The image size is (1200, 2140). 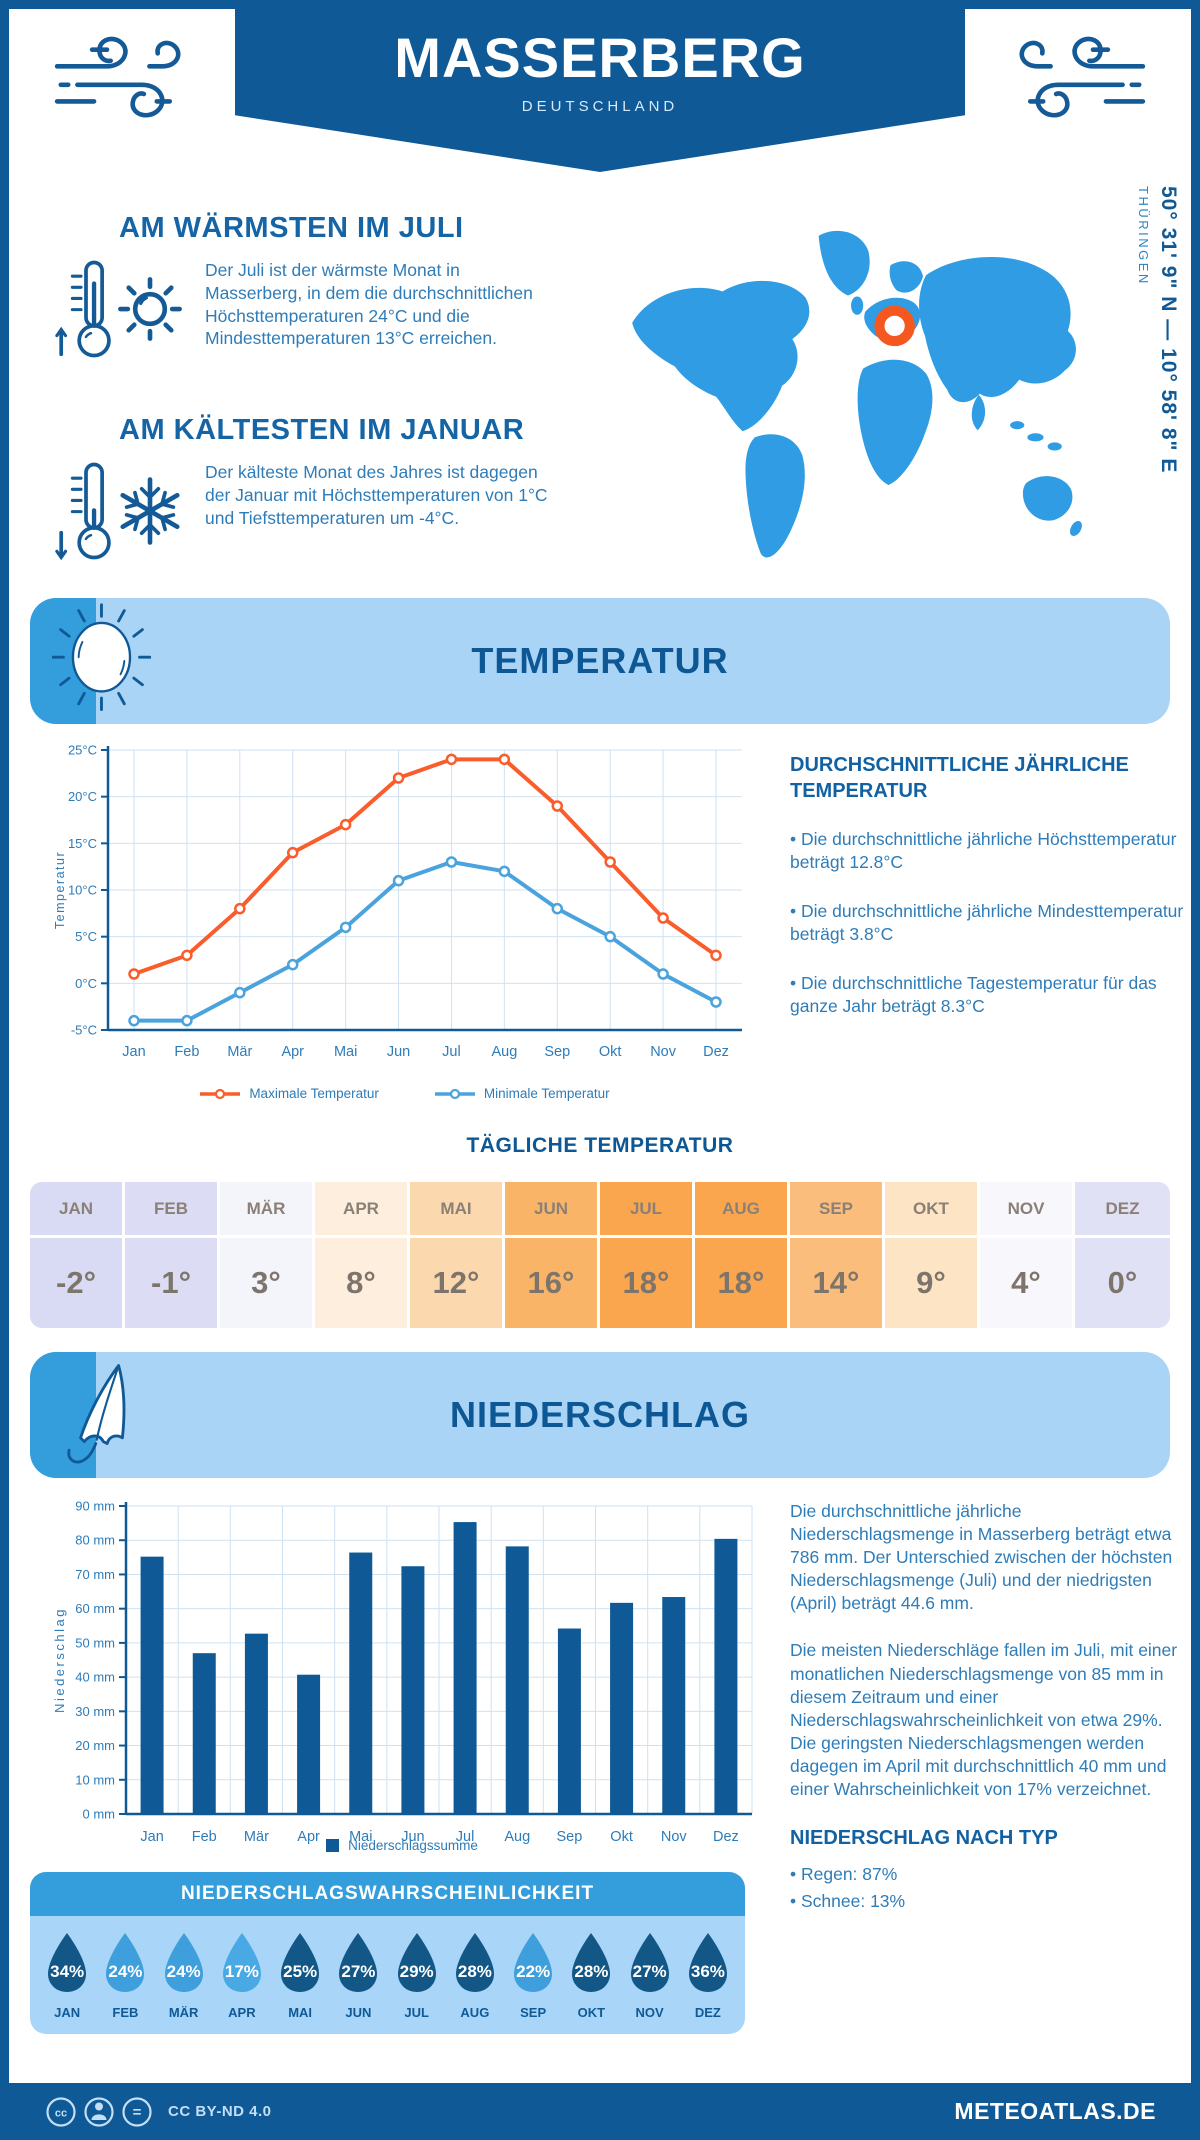 What do you see at coordinates (451, 1052) in the screenshot?
I see `x-tick-label: Jul` at bounding box center [451, 1052].